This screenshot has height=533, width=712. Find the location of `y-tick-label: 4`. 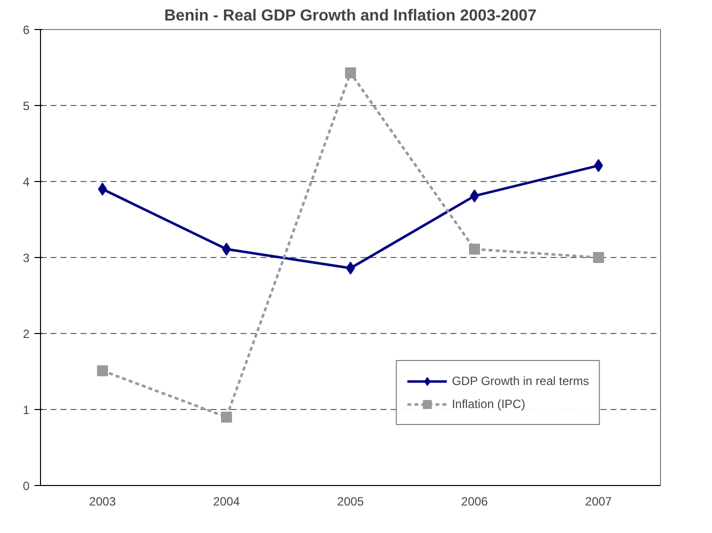

y-tick-label: 4 is located at coordinates (26, 182).